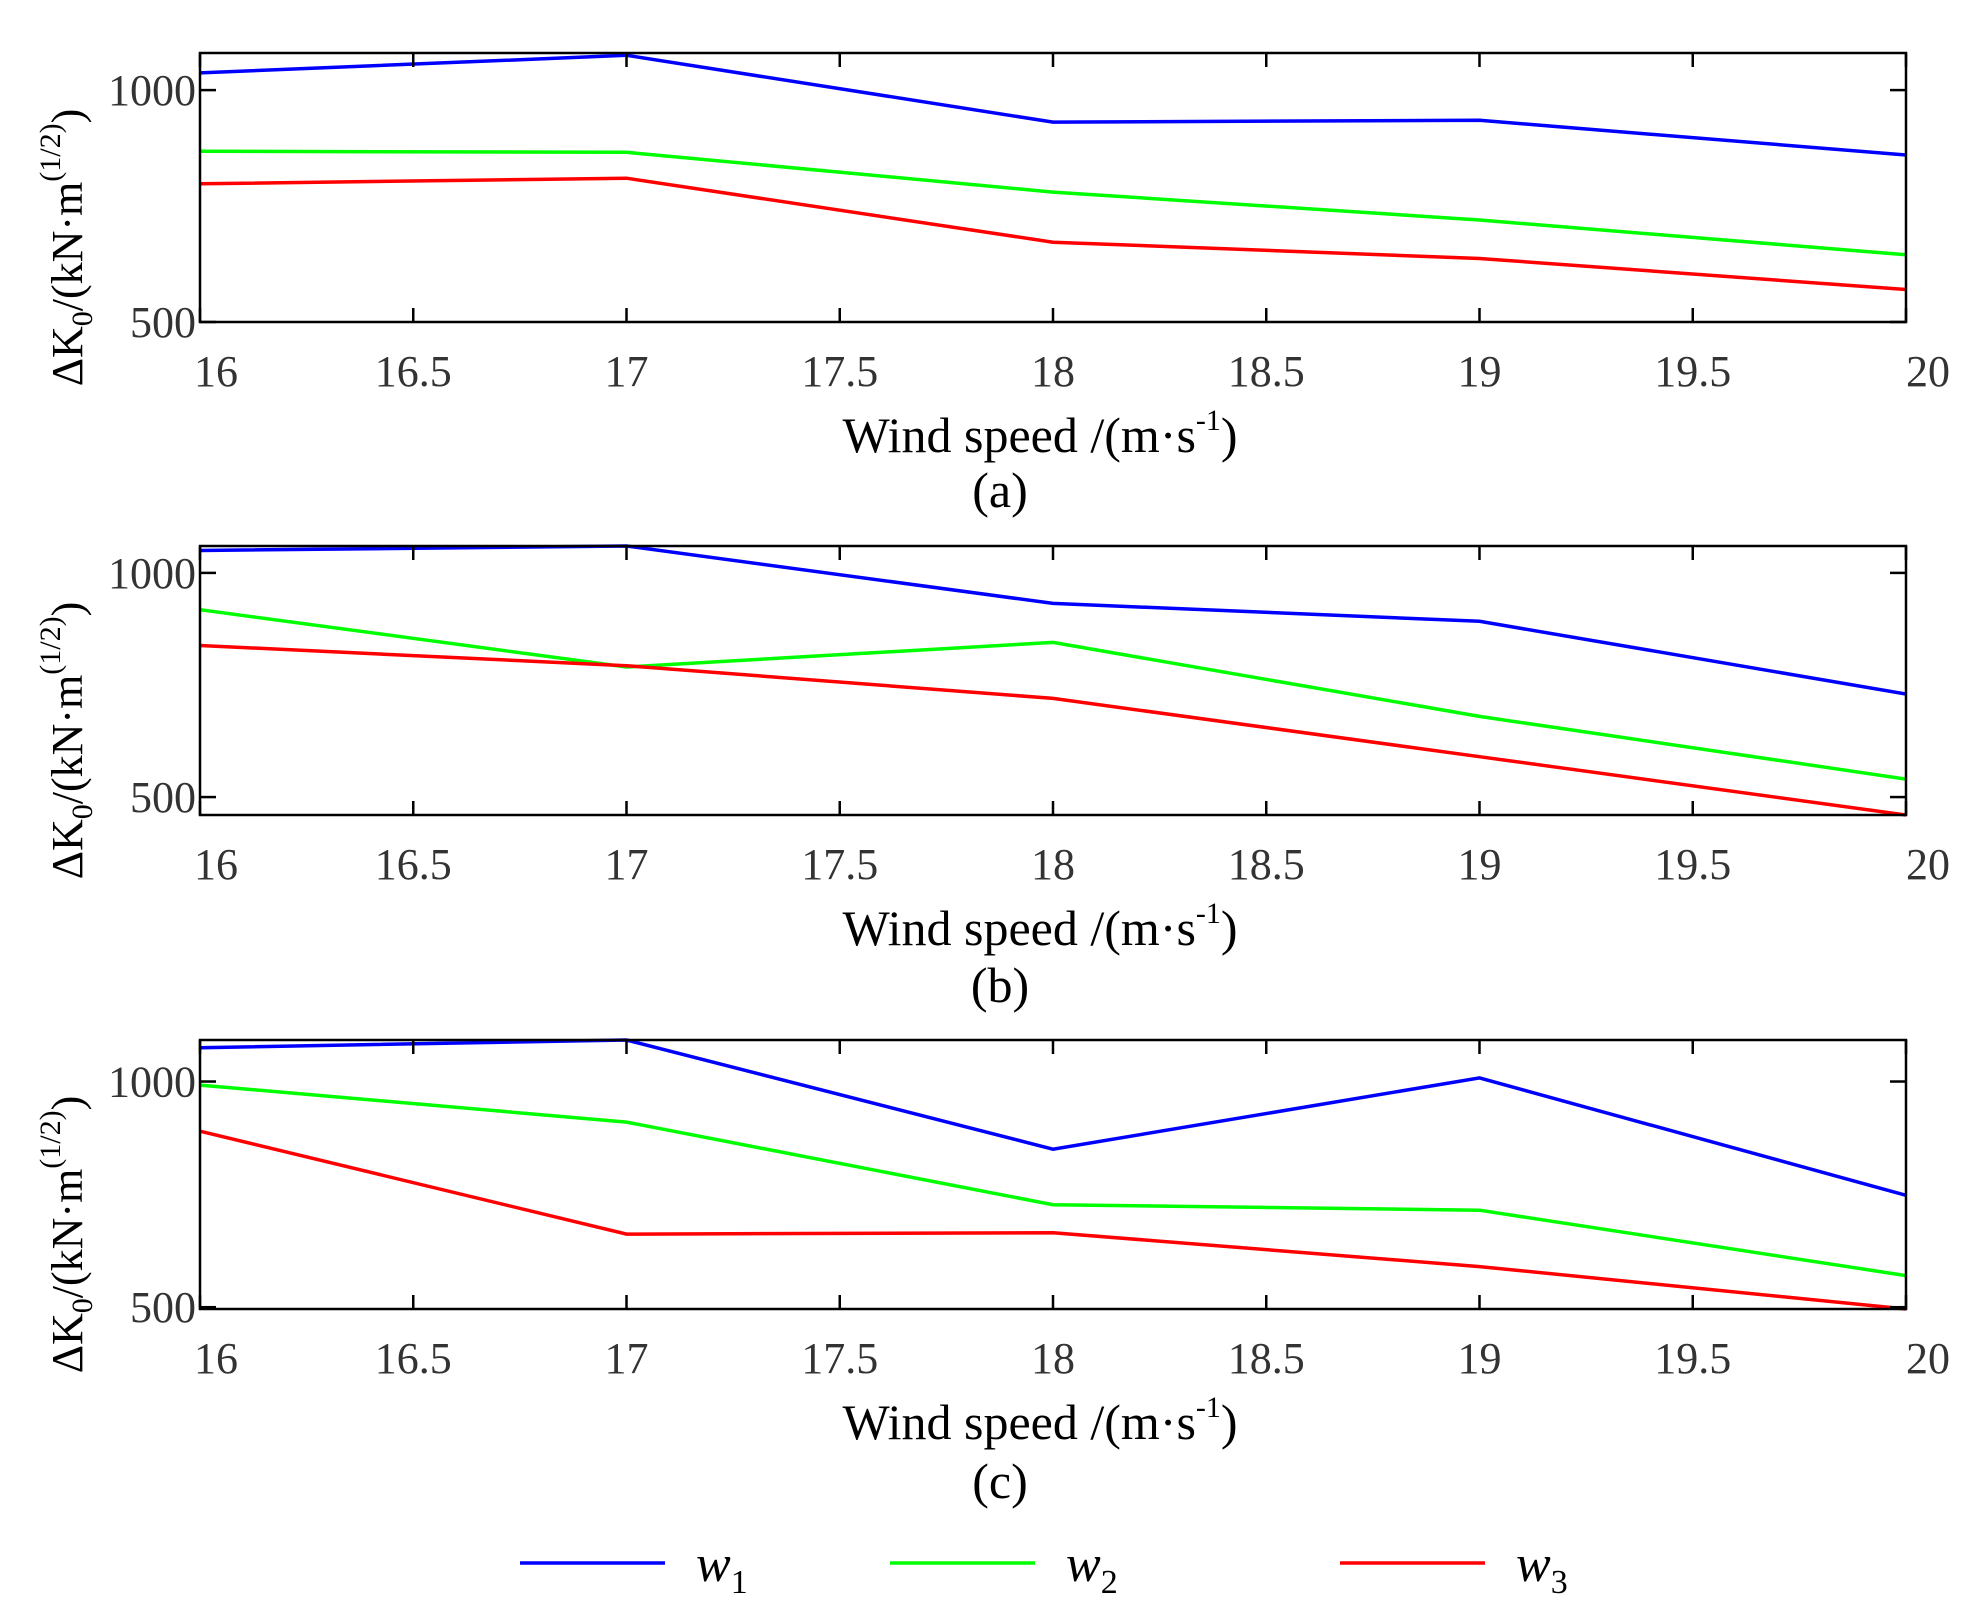 The image size is (1964, 1618). I want to click on legend: w1 w2 w3, so click(1044, 1568).